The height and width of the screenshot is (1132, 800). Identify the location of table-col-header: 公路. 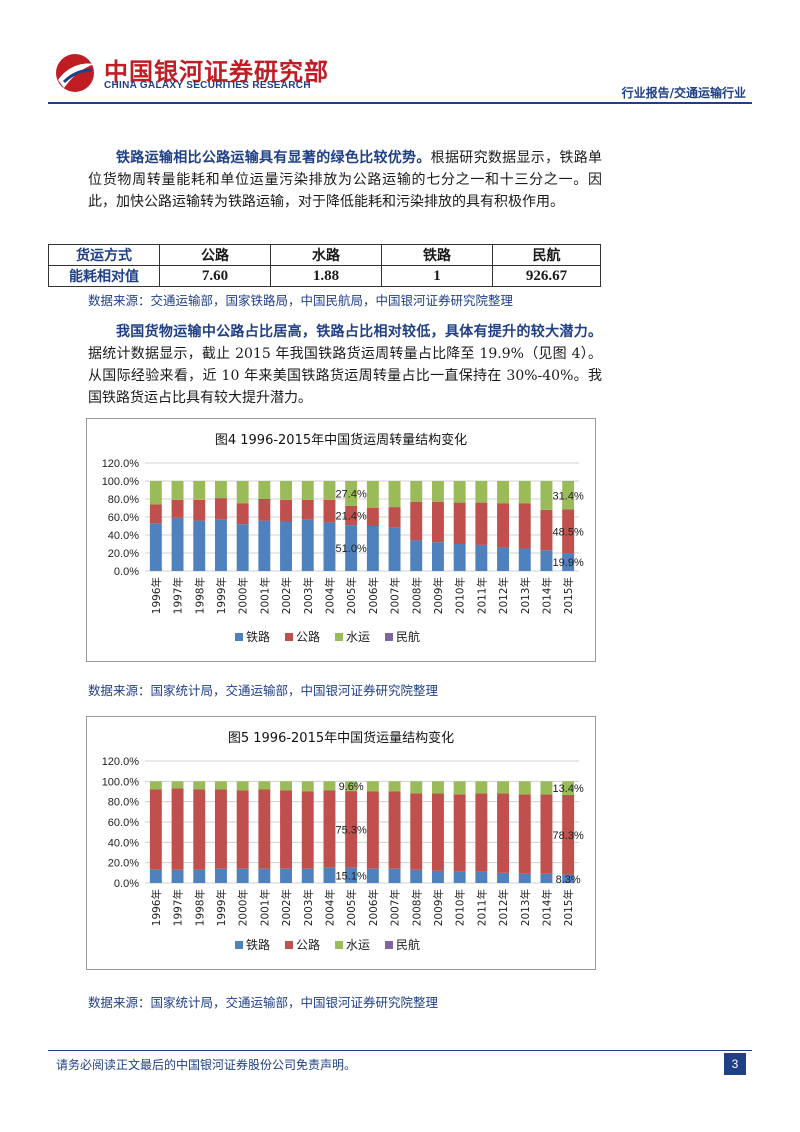
(215, 255).